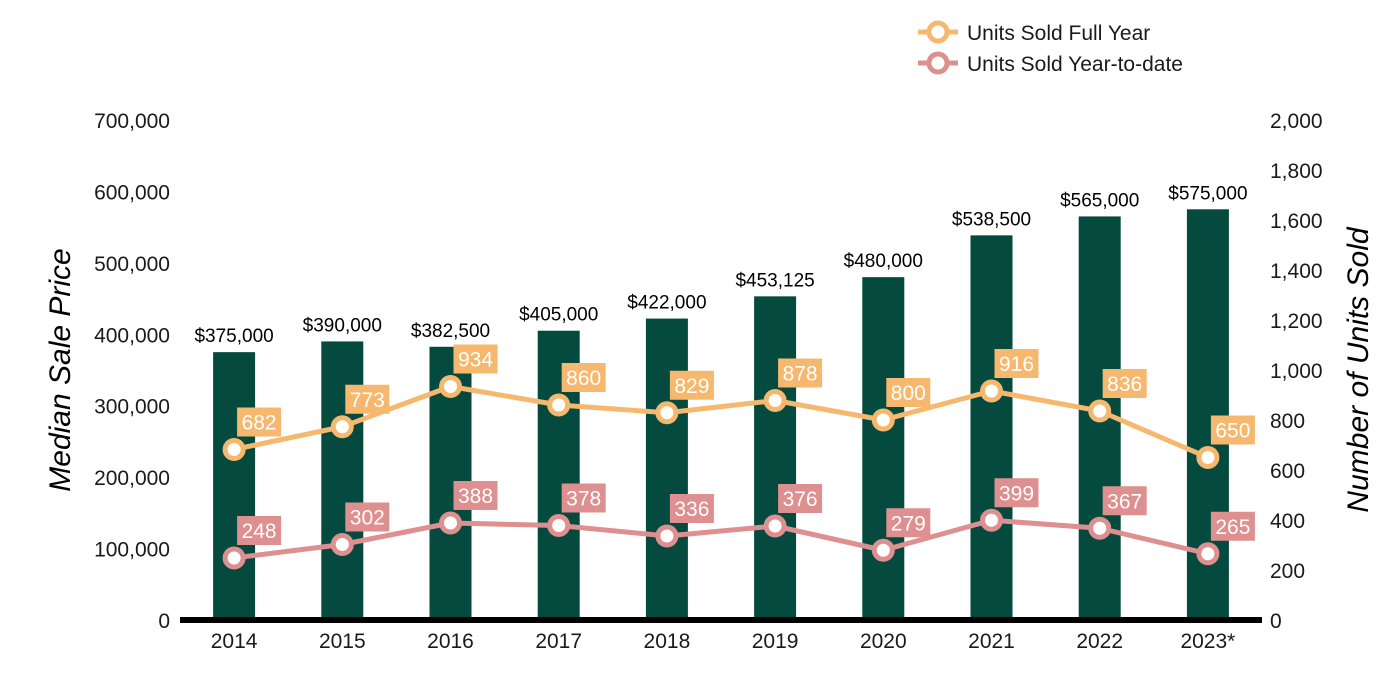 The height and width of the screenshot is (700, 1400). What do you see at coordinates (774, 280) in the screenshot?
I see `bar-value-label: $453,125` at bounding box center [774, 280].